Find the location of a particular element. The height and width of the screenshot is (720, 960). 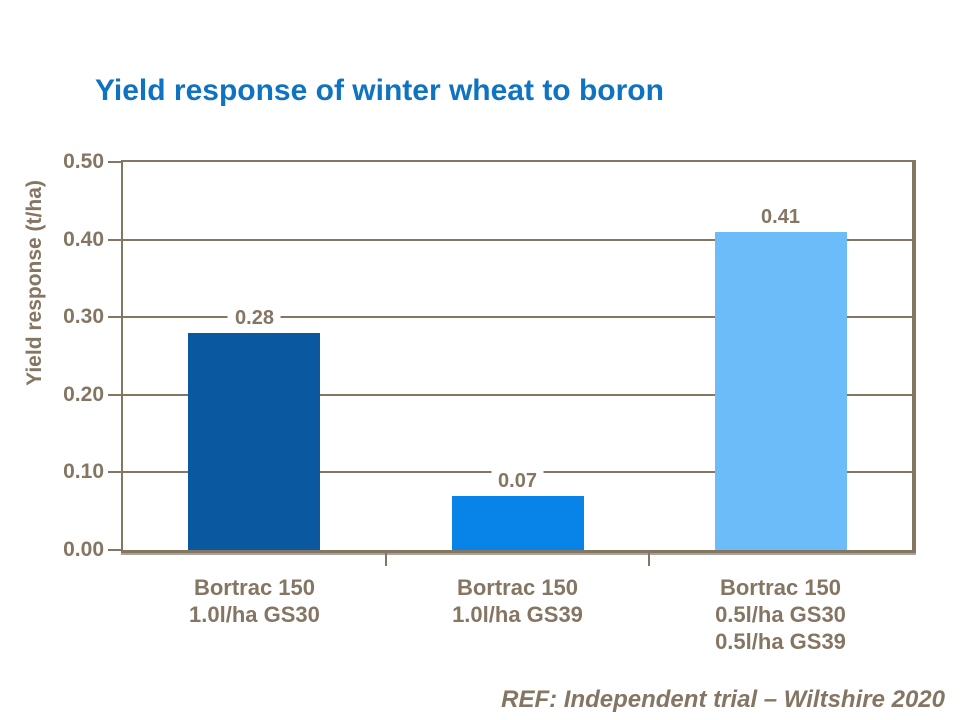

x-category-label: Bortrac 150 1.0l/ha GS39 is located at coordinates (517, 601).